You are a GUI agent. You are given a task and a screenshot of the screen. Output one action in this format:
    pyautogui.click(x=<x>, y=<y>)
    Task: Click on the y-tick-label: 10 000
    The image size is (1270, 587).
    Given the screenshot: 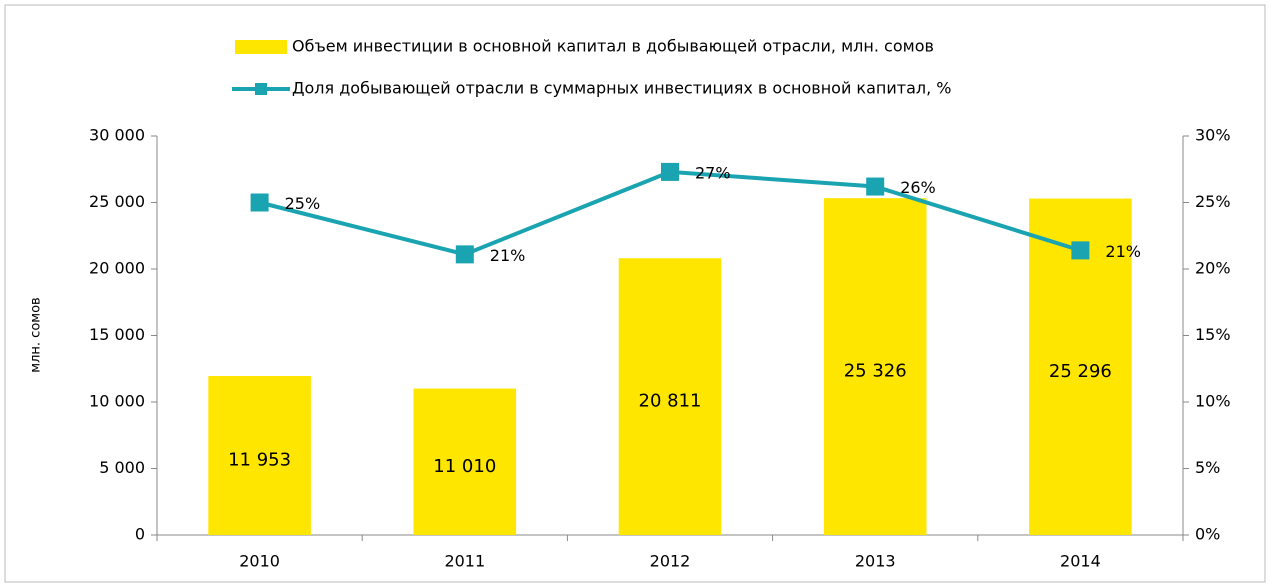 What is the action you would take?
    pyautogui.click(x=117, y=401)
    